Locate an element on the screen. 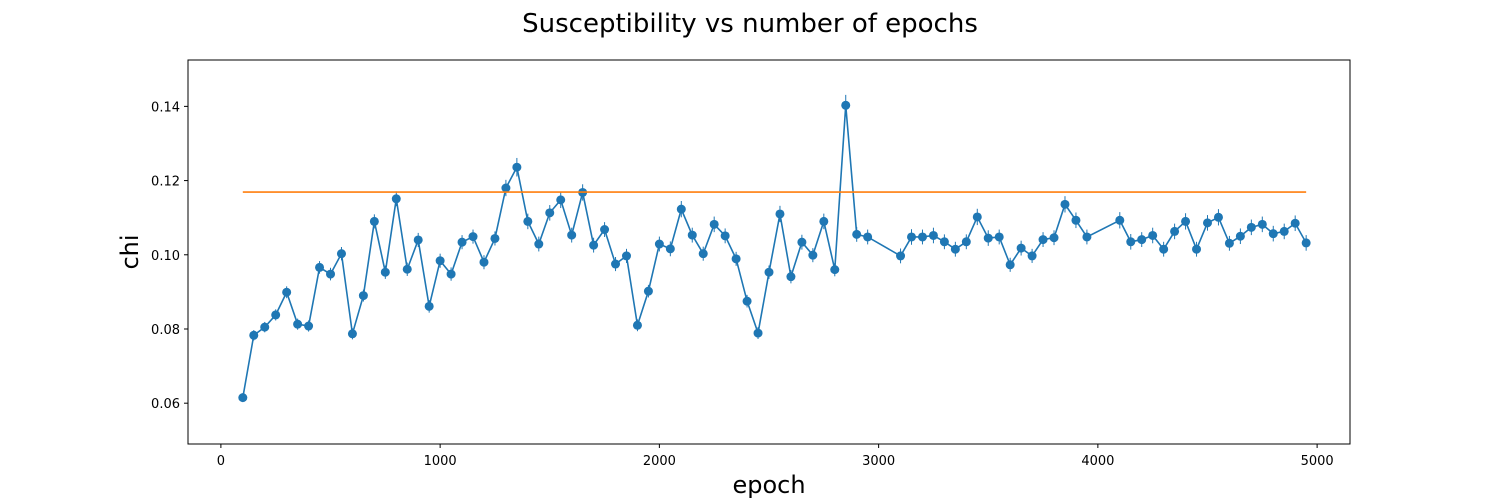  x-tick-label: 1000 is located at coordinates (440, 461).